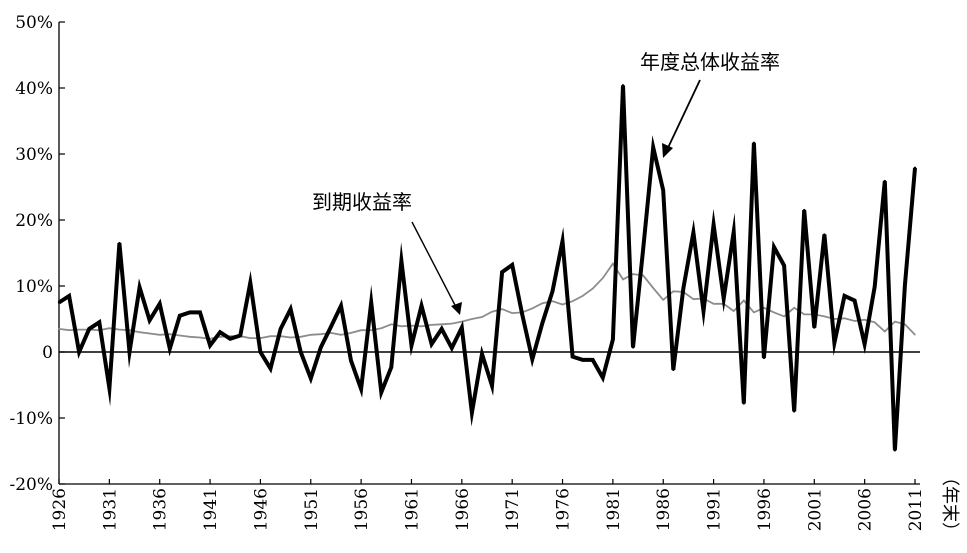  Describe the element at coordinates (312, 509) in the screenshot. I see `x-tick-label: 1951` at that location.